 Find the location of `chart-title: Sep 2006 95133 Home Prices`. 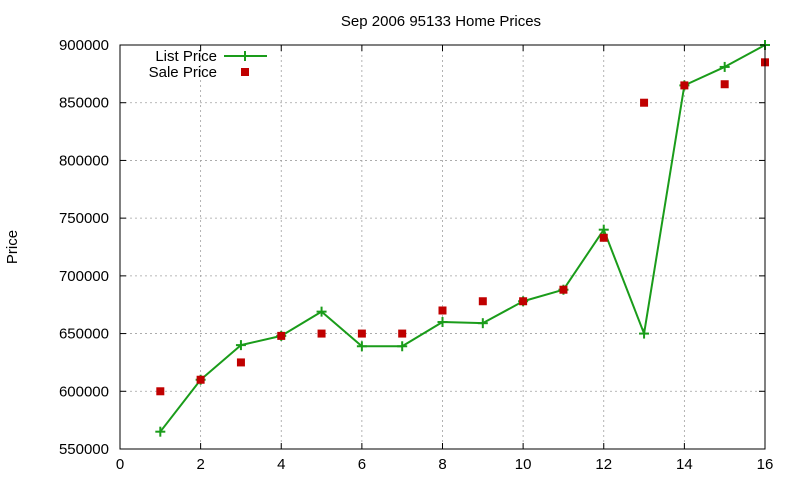

chart-title: Sep 2006 95133 Home Prices is located at coordinates (441, 21).